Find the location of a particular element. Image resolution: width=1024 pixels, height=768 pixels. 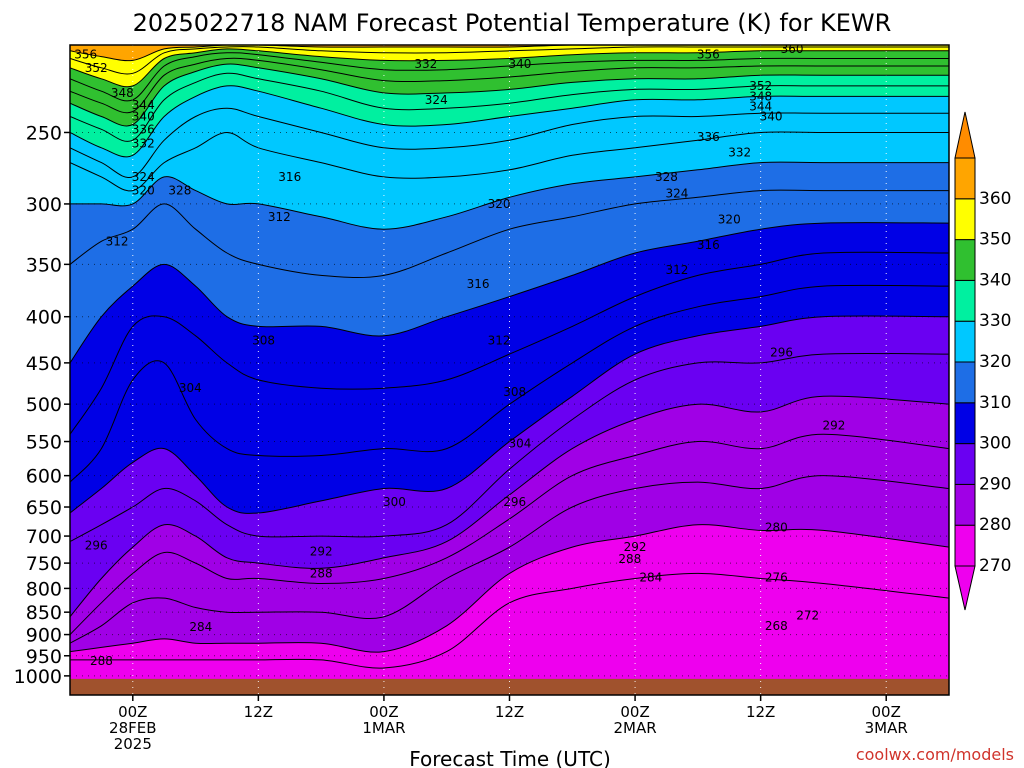

x-axis-label: Forecast Time (UTC) is located at coordinates (510, 757).